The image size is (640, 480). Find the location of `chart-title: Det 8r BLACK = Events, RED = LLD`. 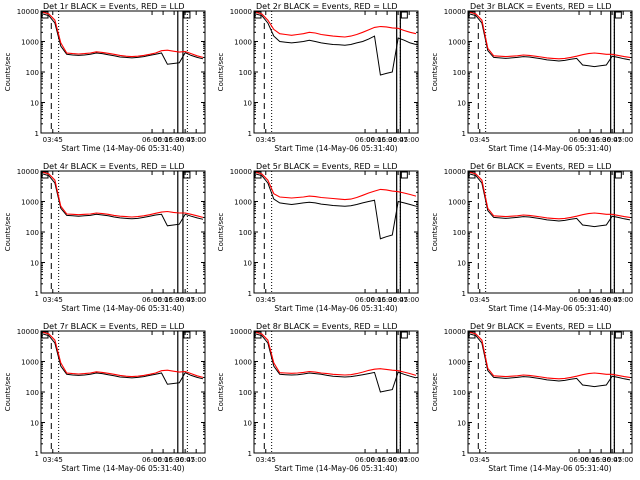

chart-title: Det 8r BLACK = Events, RED = LLD is located at coordinates (327, 326).